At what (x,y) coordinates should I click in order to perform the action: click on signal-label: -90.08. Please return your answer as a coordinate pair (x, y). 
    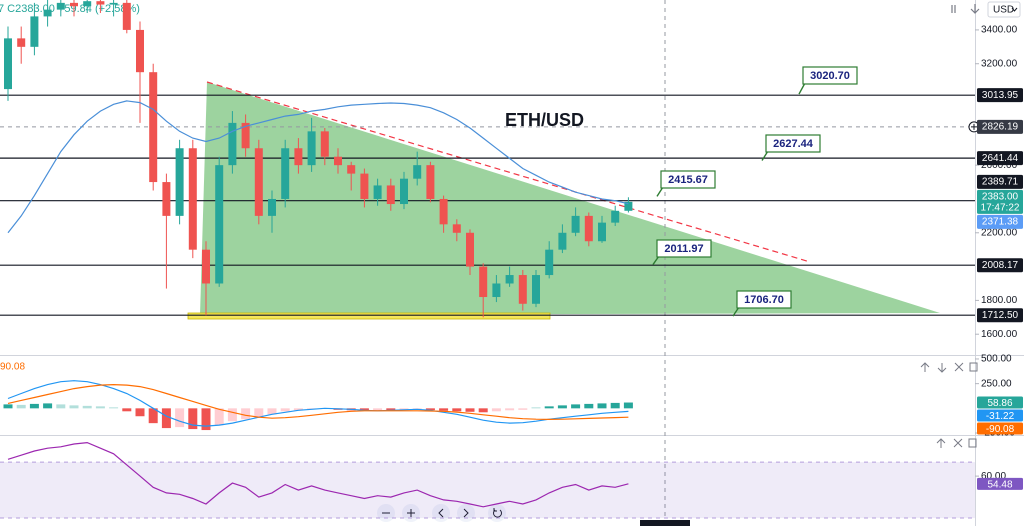
    Looking at the image, I should click on (1000, 429).